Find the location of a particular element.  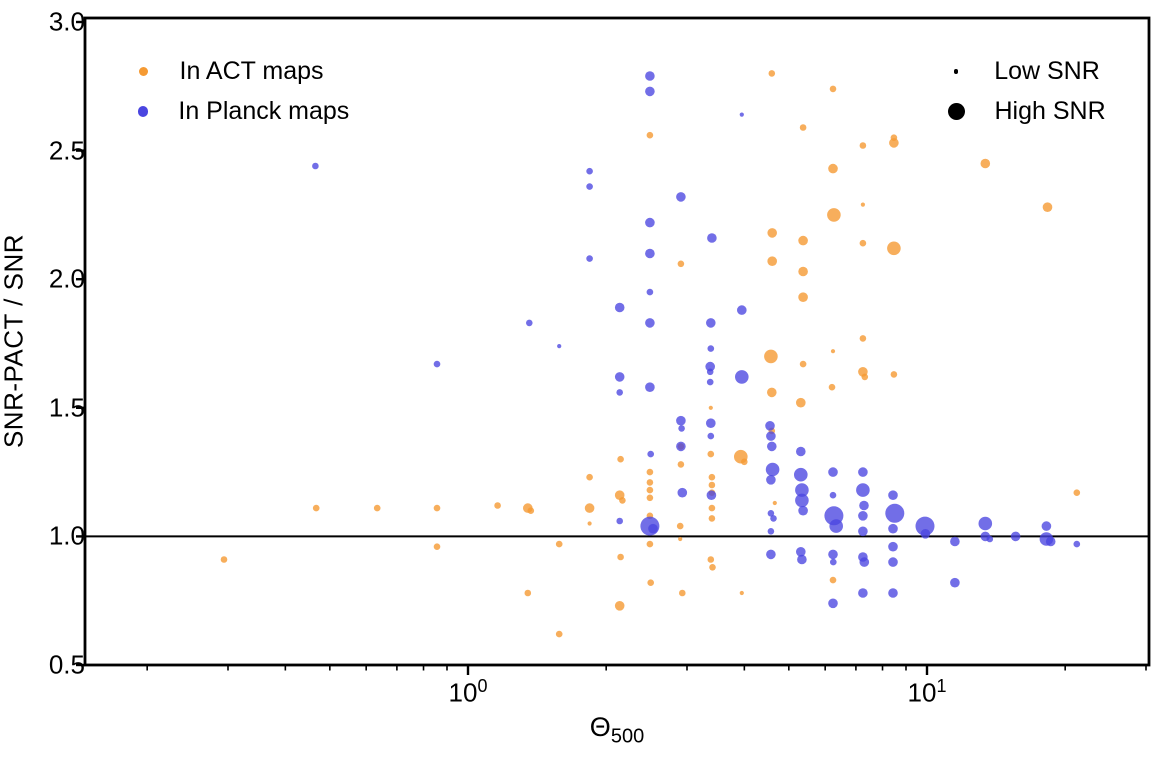

y-tick-label: 1.0 is located at coordinates (66, 535).